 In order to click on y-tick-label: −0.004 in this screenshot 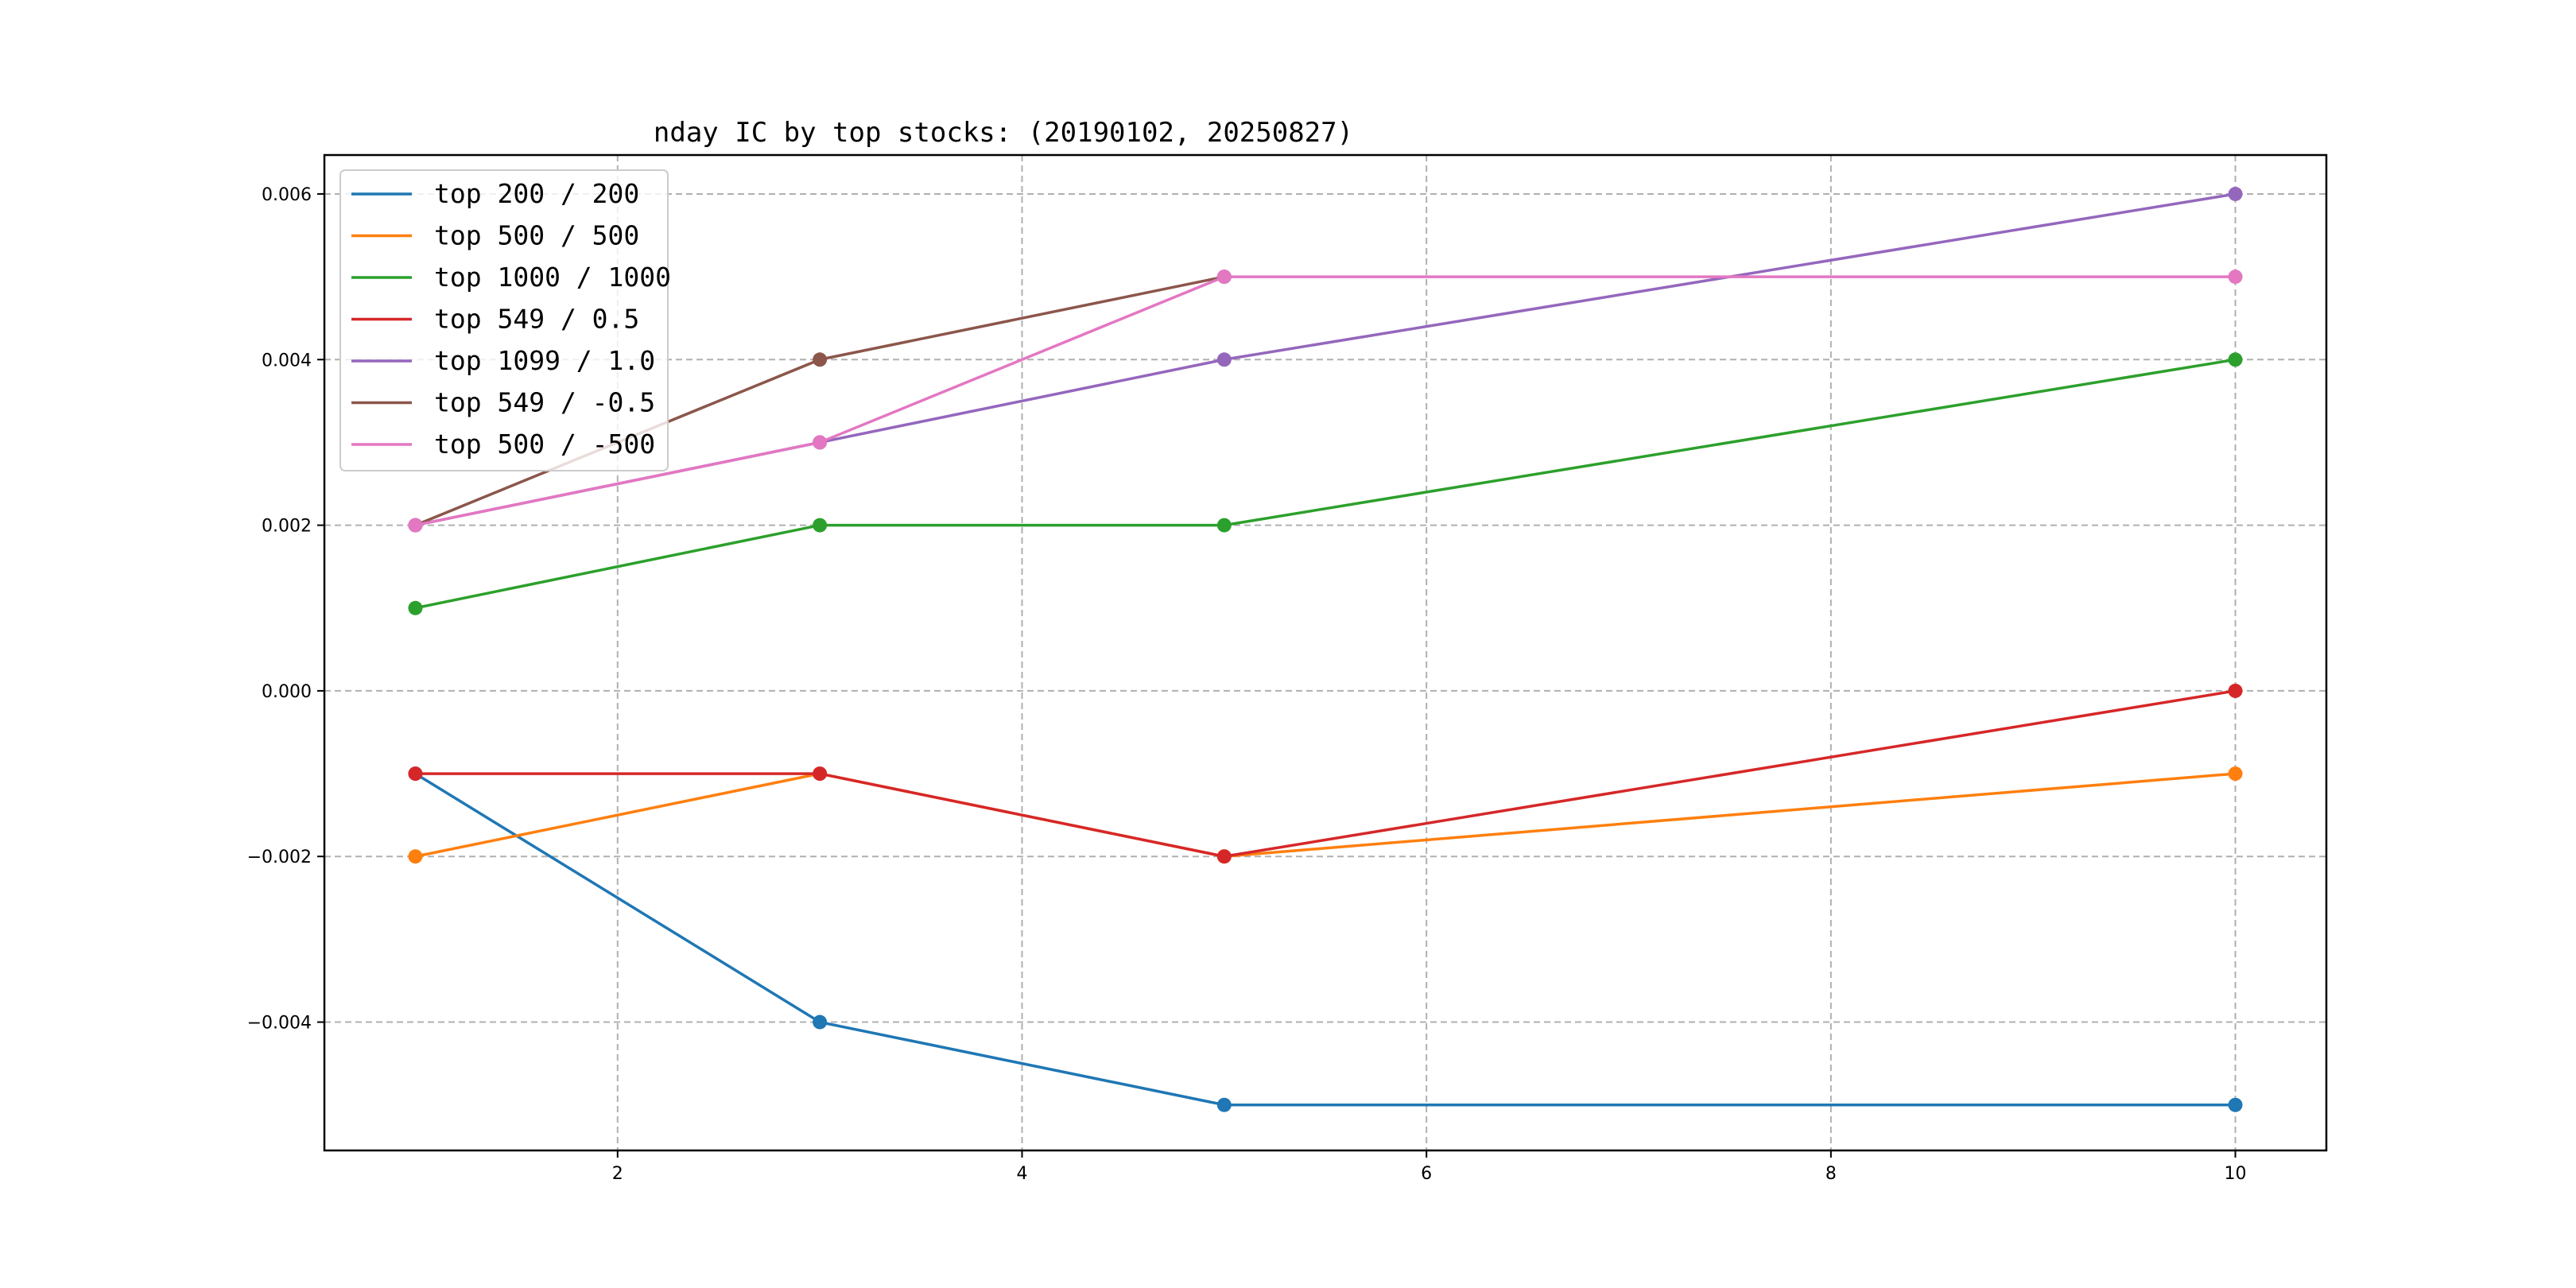, I will do `click(280, 1024)`.